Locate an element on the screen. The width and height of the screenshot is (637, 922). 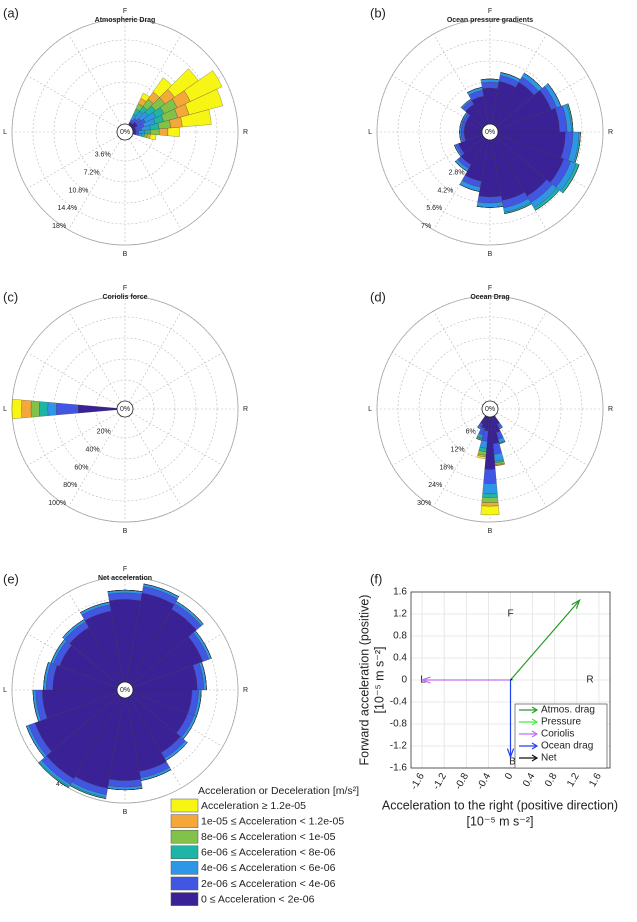
r-tick-label: 18% is located at coordinates (446, 467).